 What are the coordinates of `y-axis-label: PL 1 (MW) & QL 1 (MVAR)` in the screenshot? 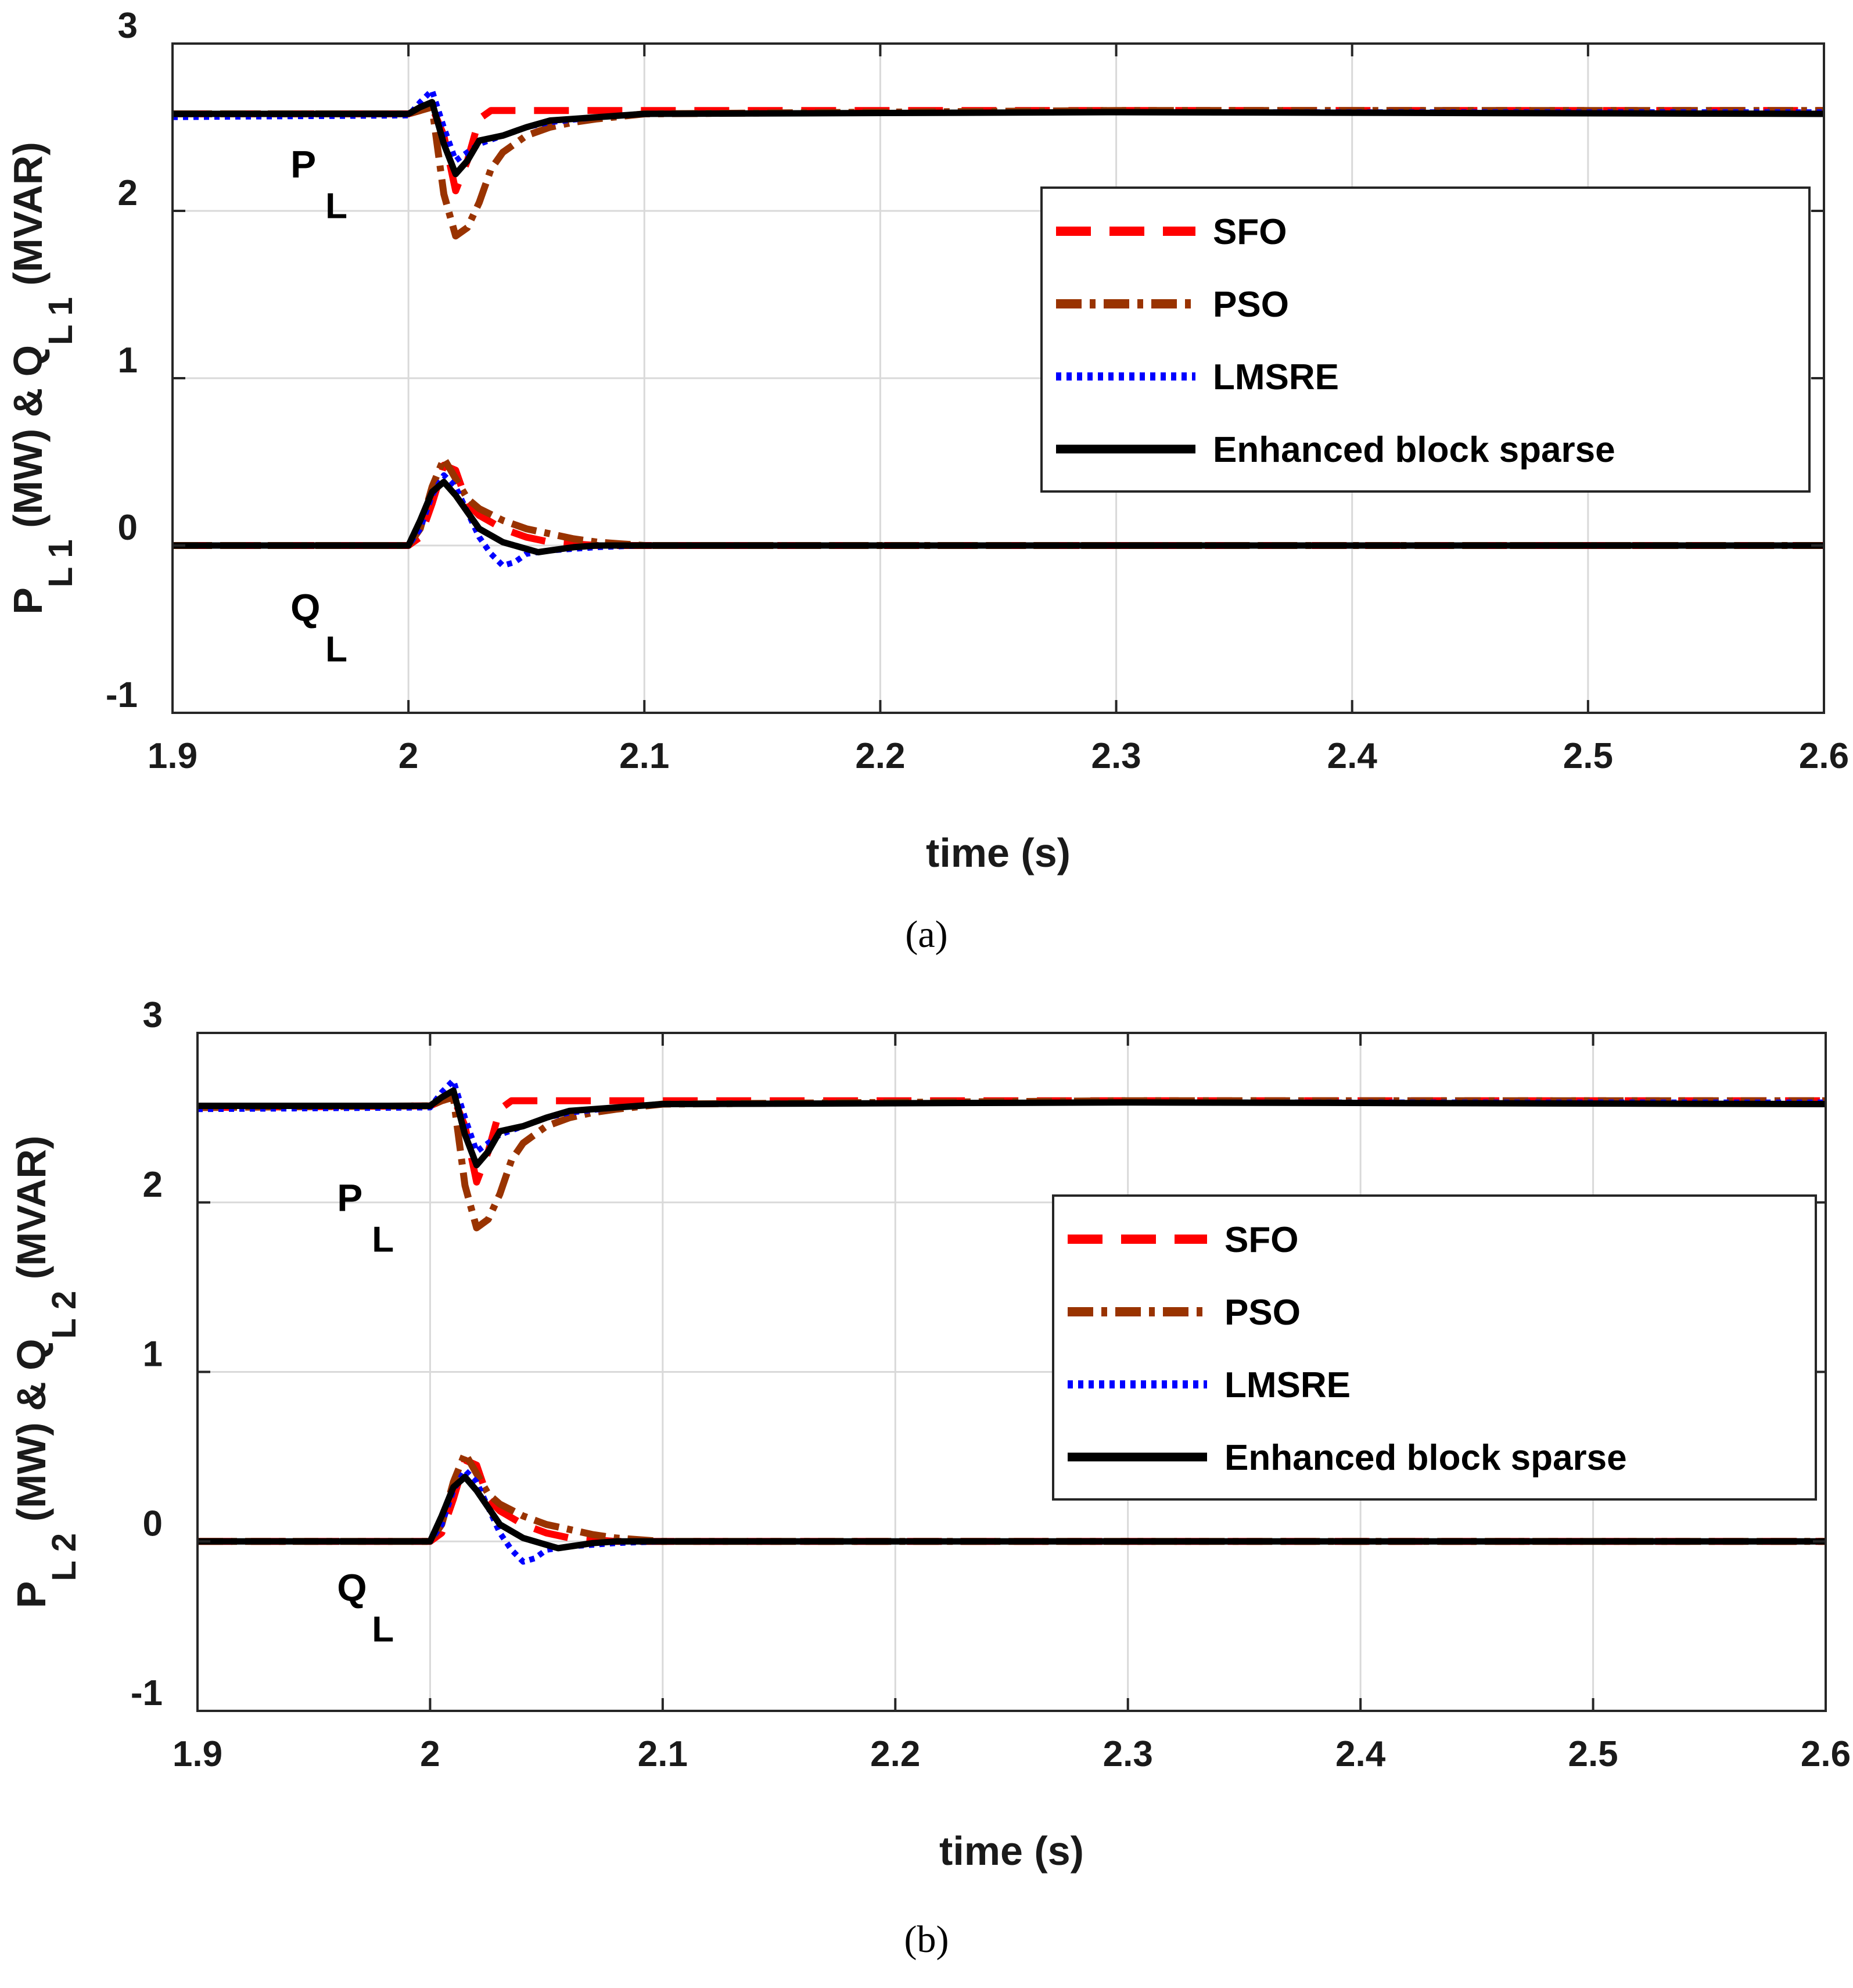 It's located at (42, 378).